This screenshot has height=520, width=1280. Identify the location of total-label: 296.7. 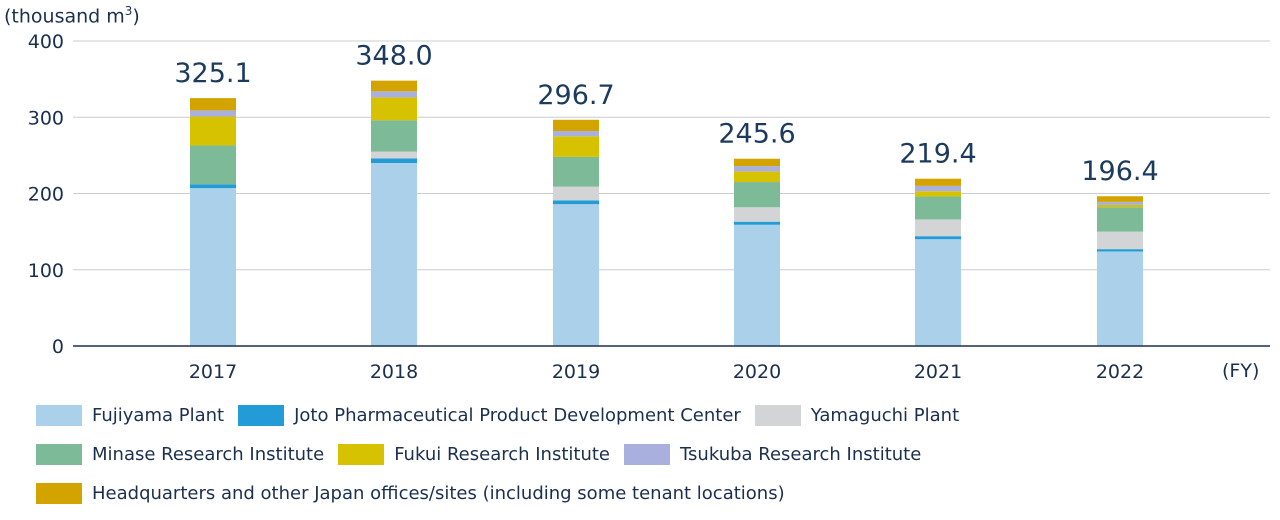
(575, 95).